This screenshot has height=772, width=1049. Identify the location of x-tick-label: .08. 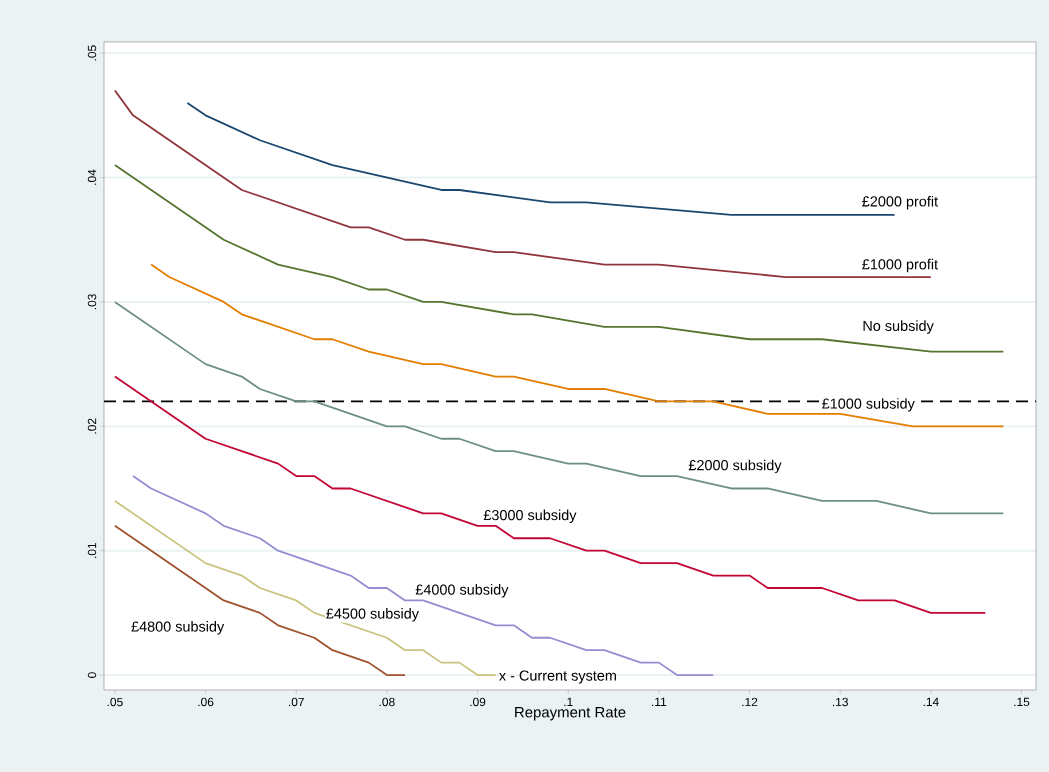
(387, 702).